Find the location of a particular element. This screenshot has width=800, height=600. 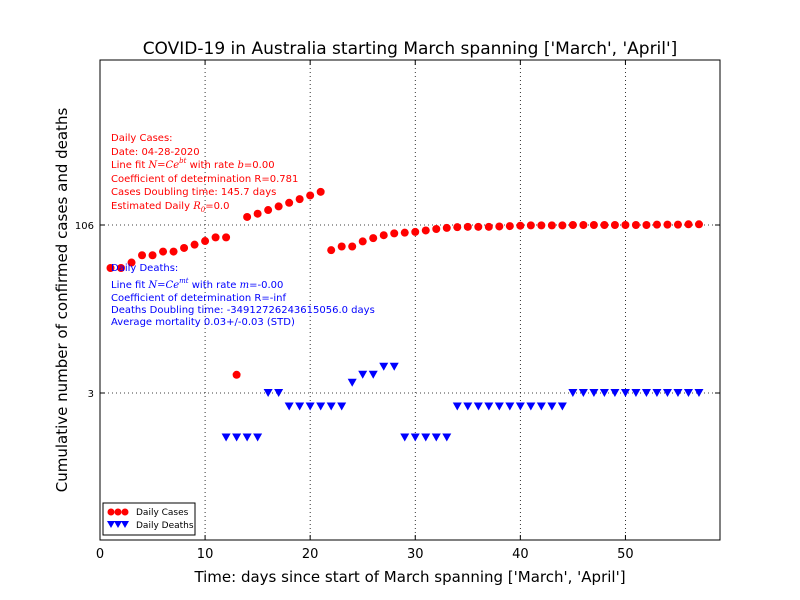

deaths-r: Coefficient of determination R=-inf is located at coordinates (198, 298).